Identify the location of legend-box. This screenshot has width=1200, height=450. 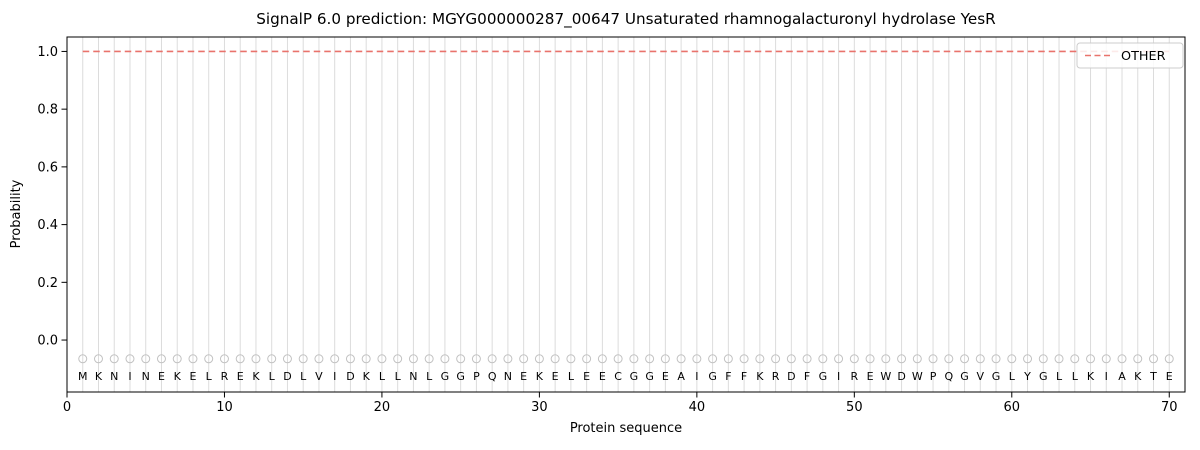
(1130, 55).